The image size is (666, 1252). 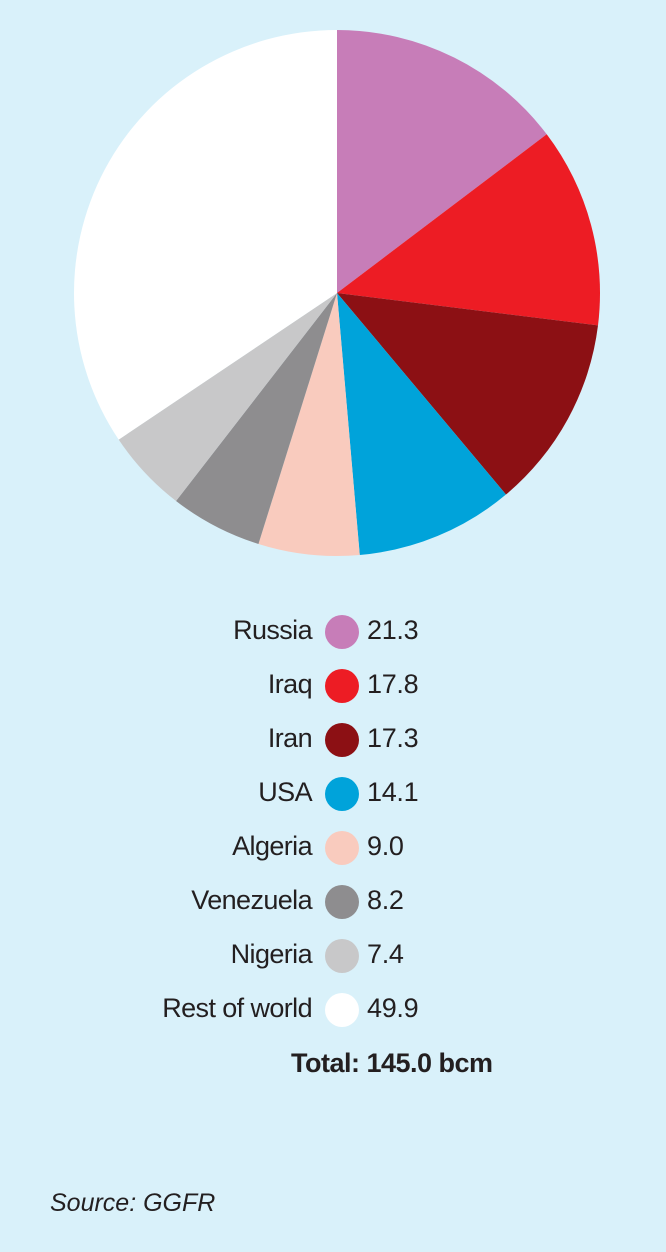 I want to click on total-label: Total: 145.0 bcm, so click(x=392, y=1063).